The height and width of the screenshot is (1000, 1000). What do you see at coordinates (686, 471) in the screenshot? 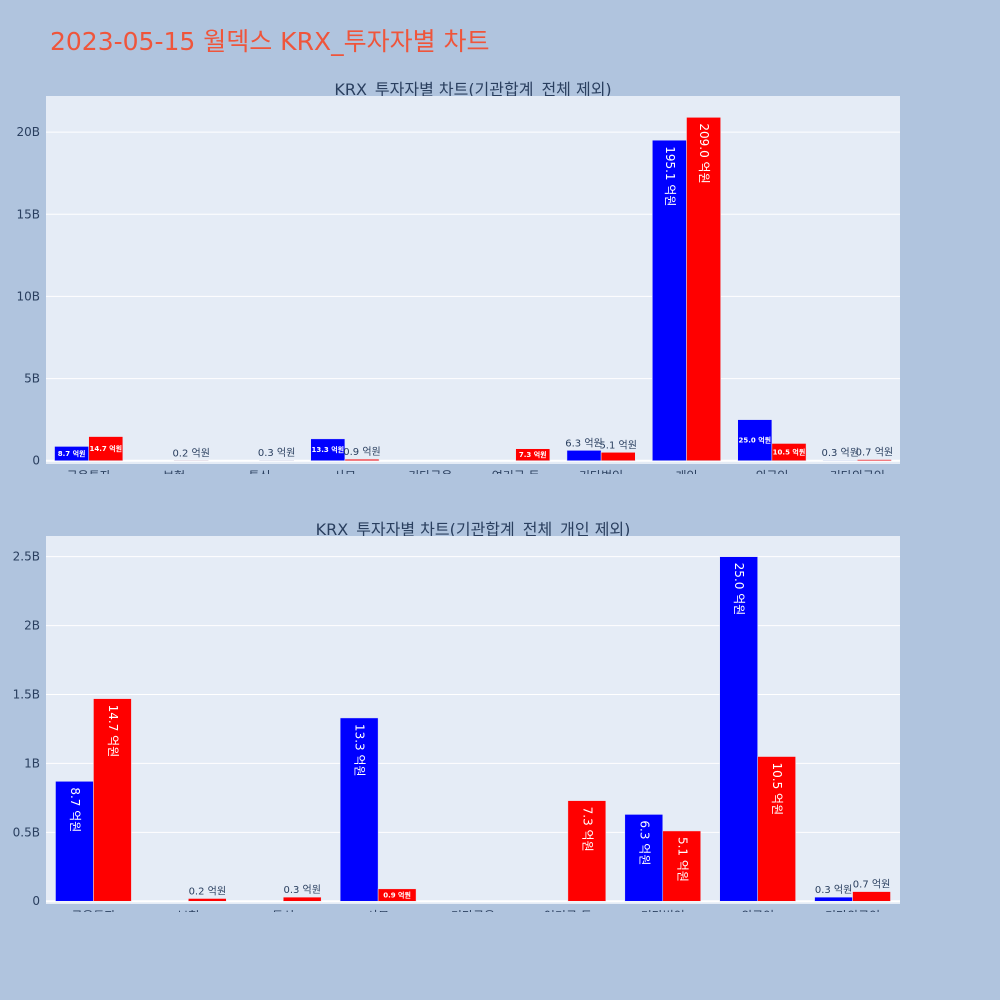
I see `x-tick-label: 개인` at bounding box center [686, 471].